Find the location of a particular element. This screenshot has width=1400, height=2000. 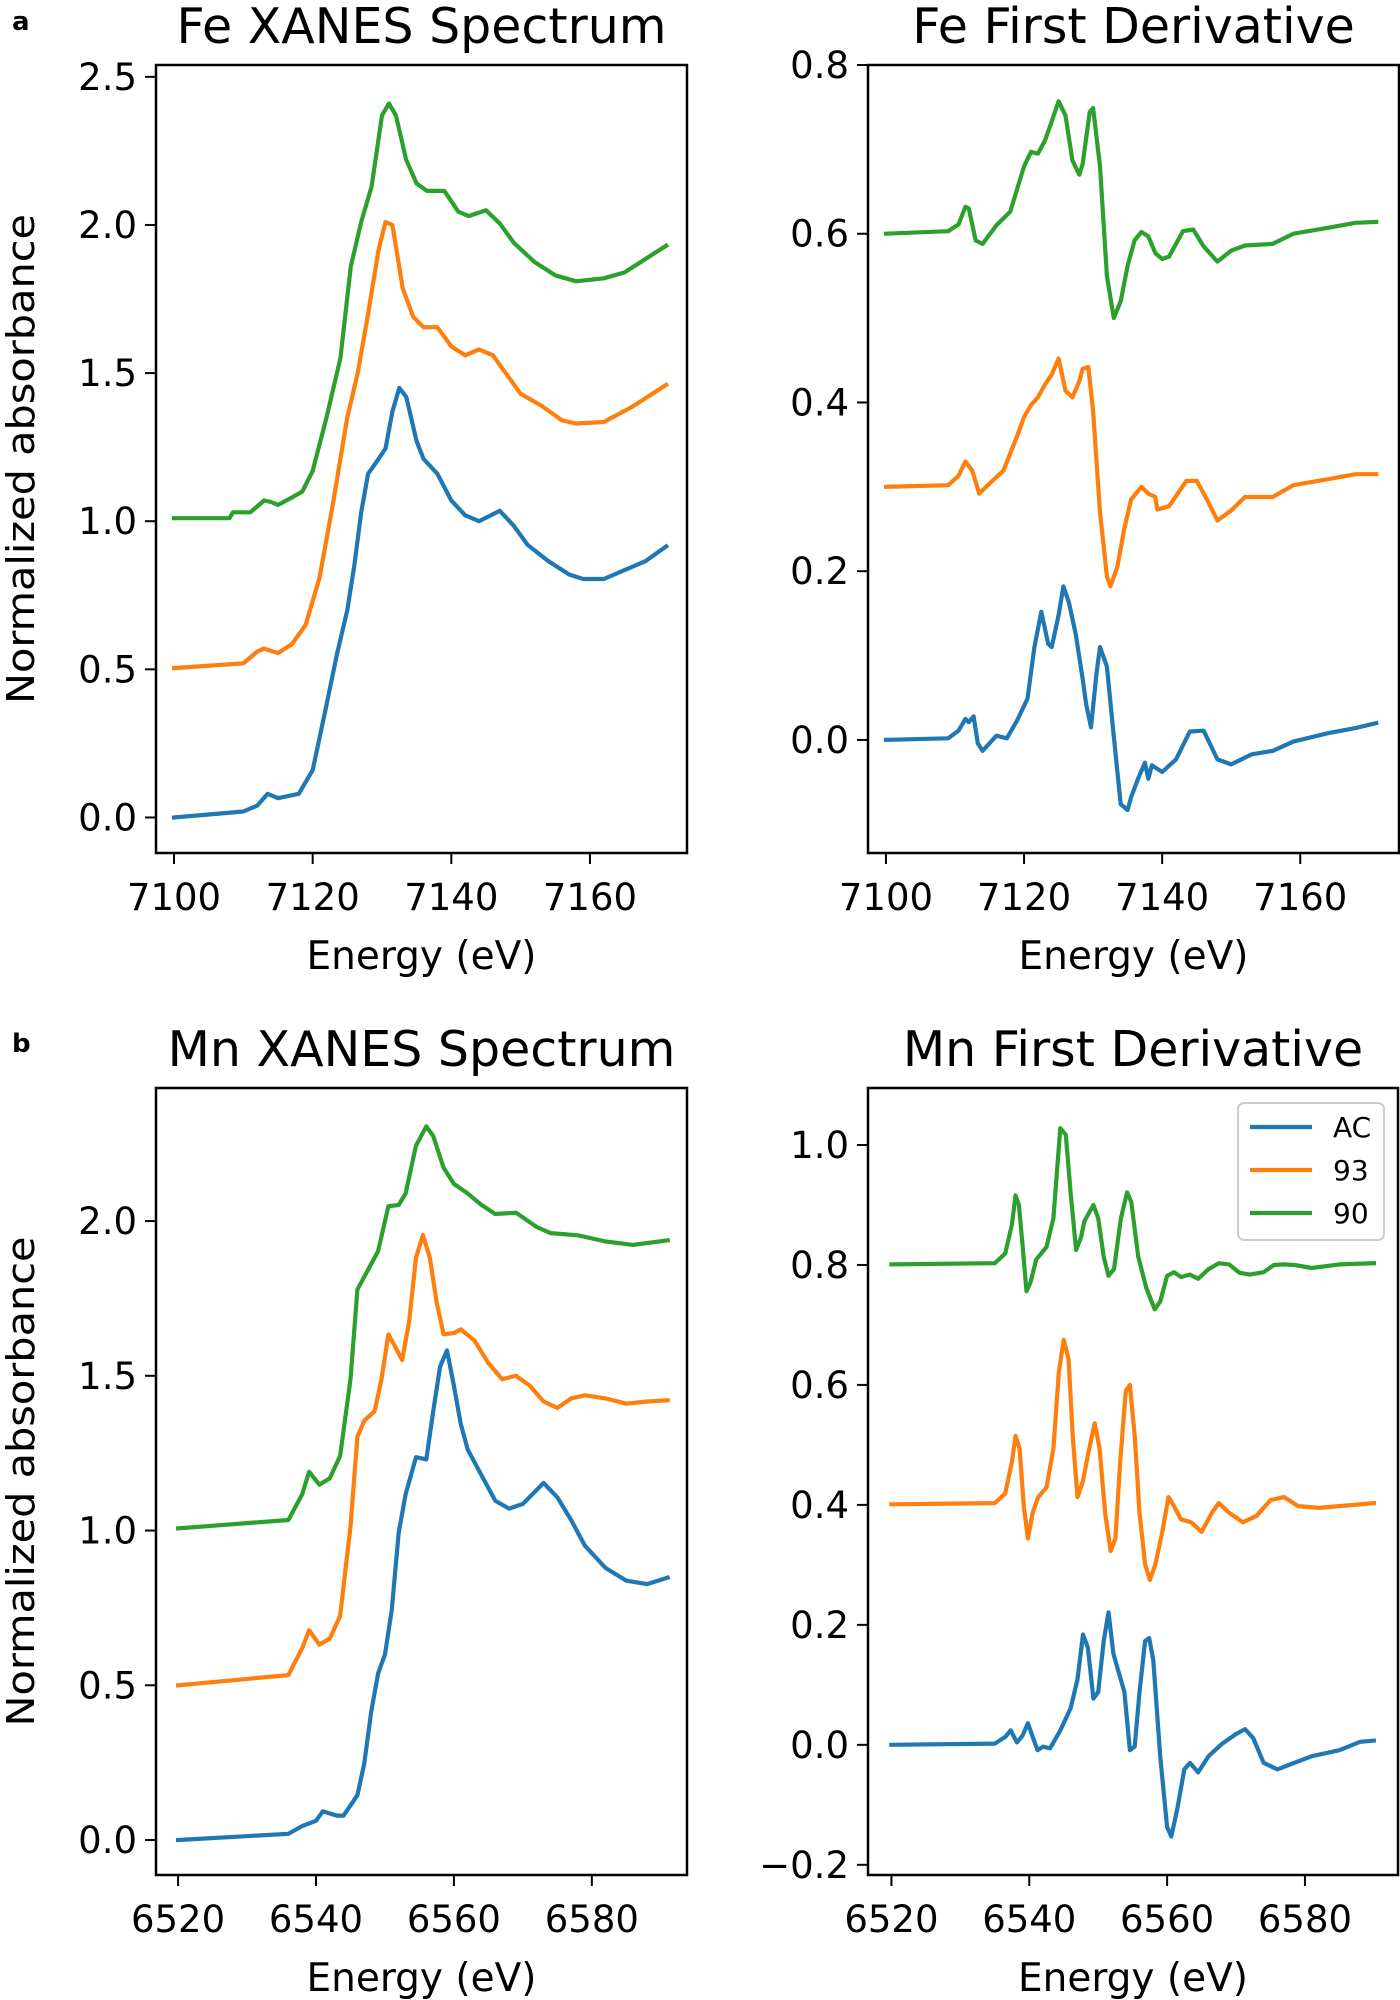

chart-title: Mn XANES Spectrum is located at coordinates (422, 1049).